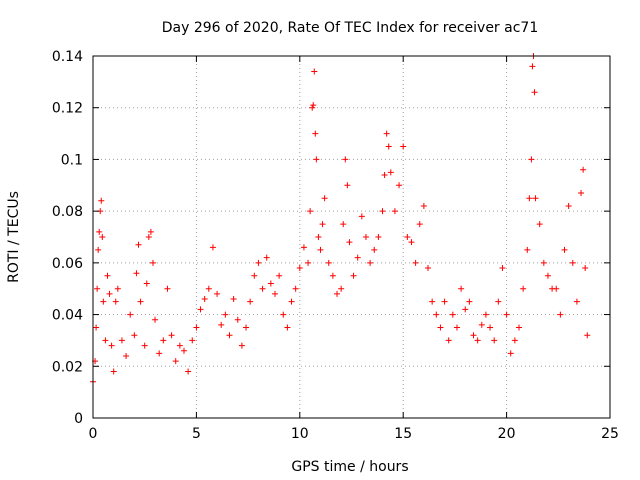  I want to click on y-tick-label: 0.14, so click(67, 57).